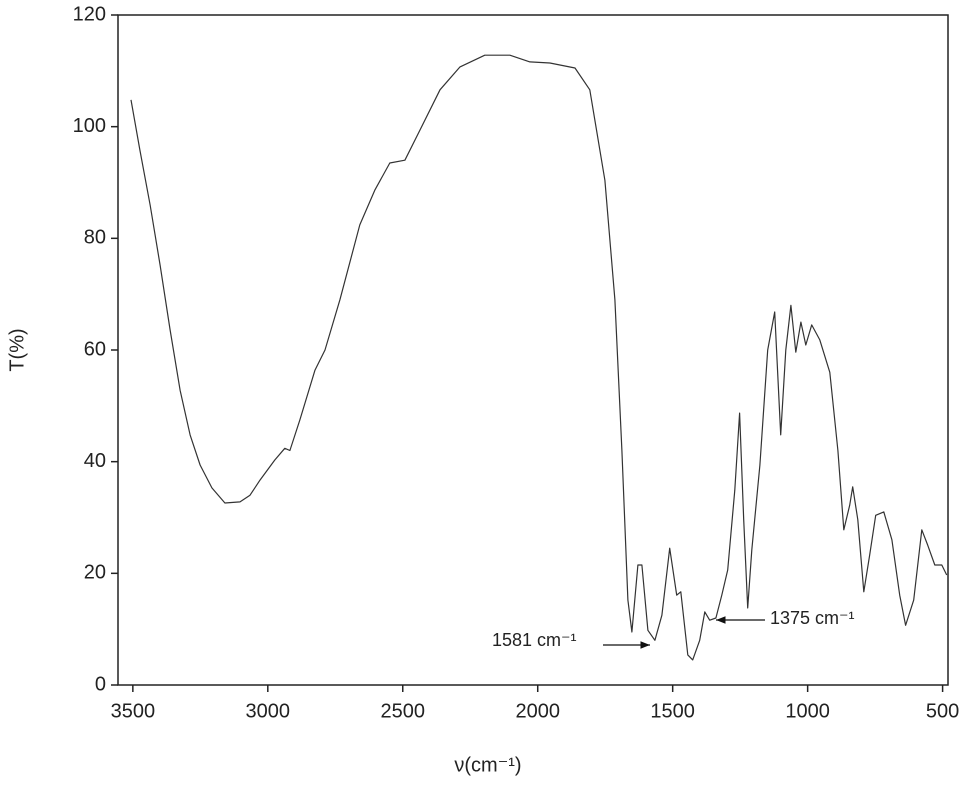 This screenshot has width=975, height=786. What do you see at coordinates (17, 349) in the screenshot?
I see `y-axis-label: T(%)` at bounding box center [17, 349].